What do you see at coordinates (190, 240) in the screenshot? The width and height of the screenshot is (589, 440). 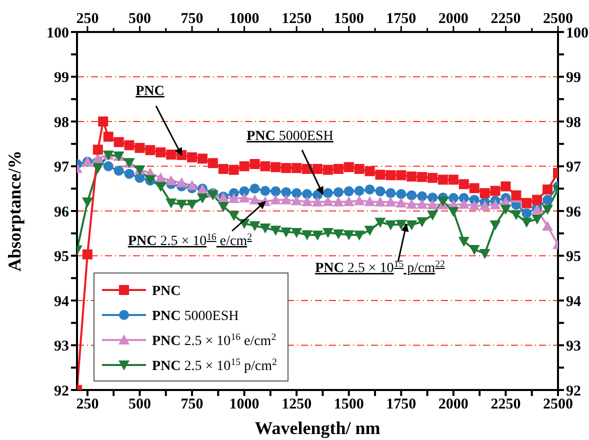 I see `annotation: PNC 2.5 × 10$^{16}$ e/cm$^{2}$` at bounding box center [190, 240].